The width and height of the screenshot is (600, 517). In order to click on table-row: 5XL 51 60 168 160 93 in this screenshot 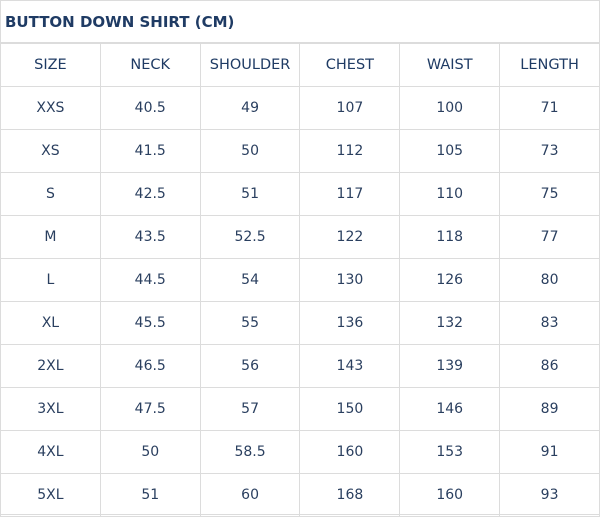, I will do `click(300, 495)`.